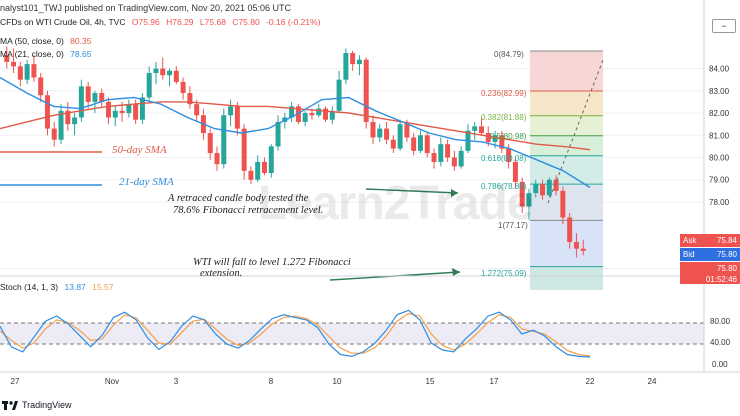  I want to click on fib-zones, so click(566, 170).